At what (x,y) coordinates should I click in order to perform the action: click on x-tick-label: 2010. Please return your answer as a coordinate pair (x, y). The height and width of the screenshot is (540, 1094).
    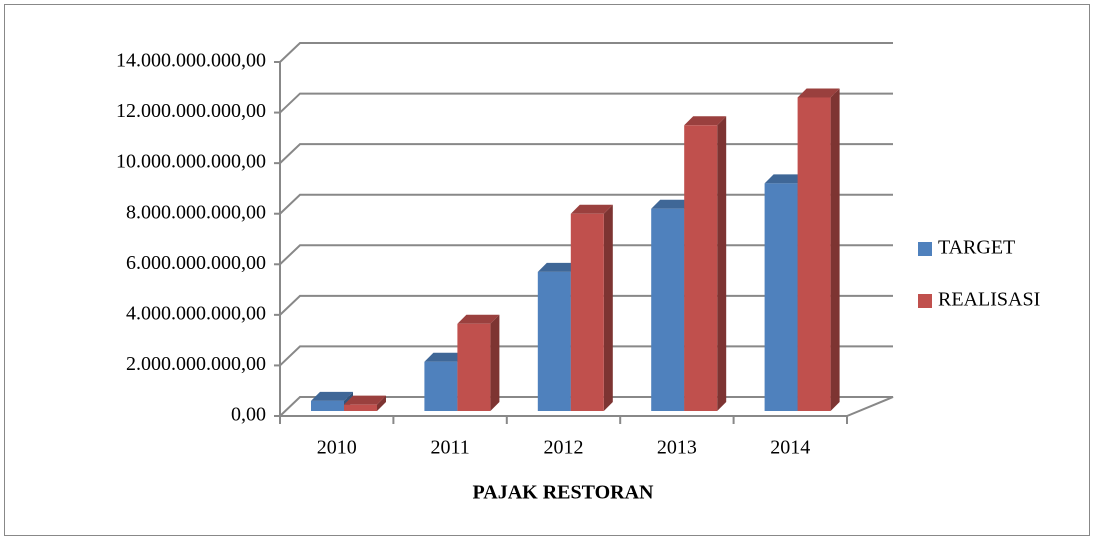
    Looking at the image, I should click on (337, 448).